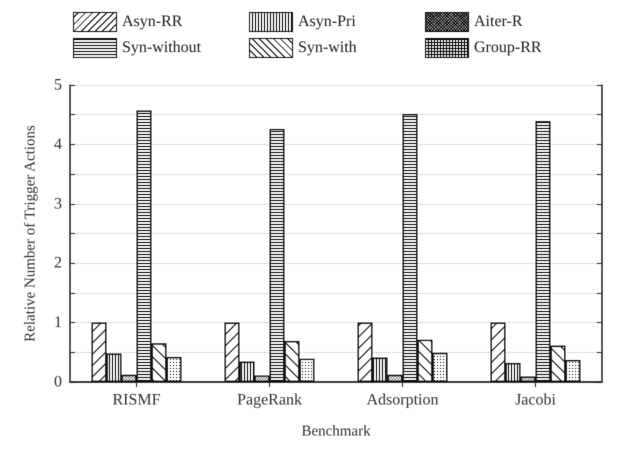  I want to click on x-tick-label: RISMF, so click(136, 400).